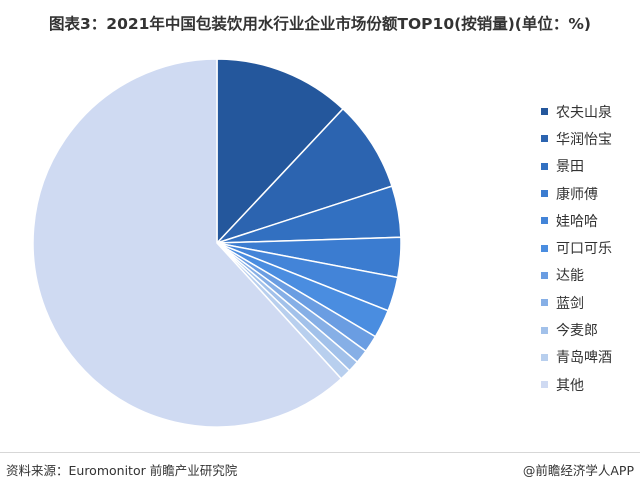 Image resolution: width=640 pixels, height=488 pixels. What do you see at coordinates (584, 112) in the screenshot?
I see `legend-label: 农夫山泉` at bounding box center [584, 112].